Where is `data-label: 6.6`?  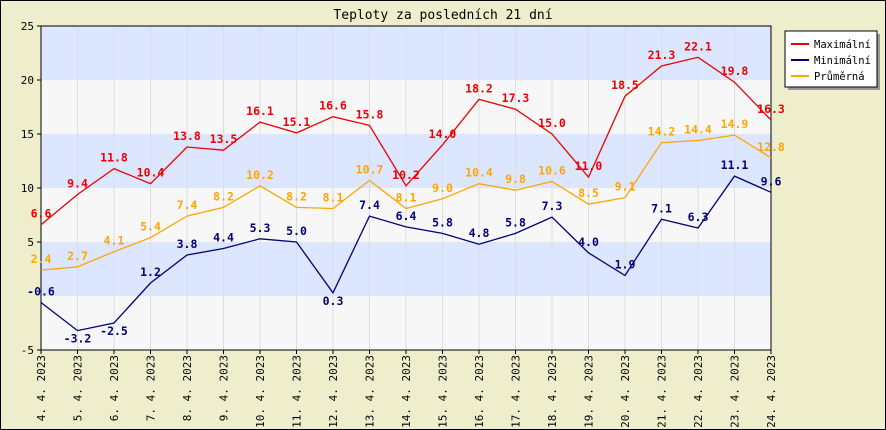 data-label: 6.6 is located at coordinates (41, 214).